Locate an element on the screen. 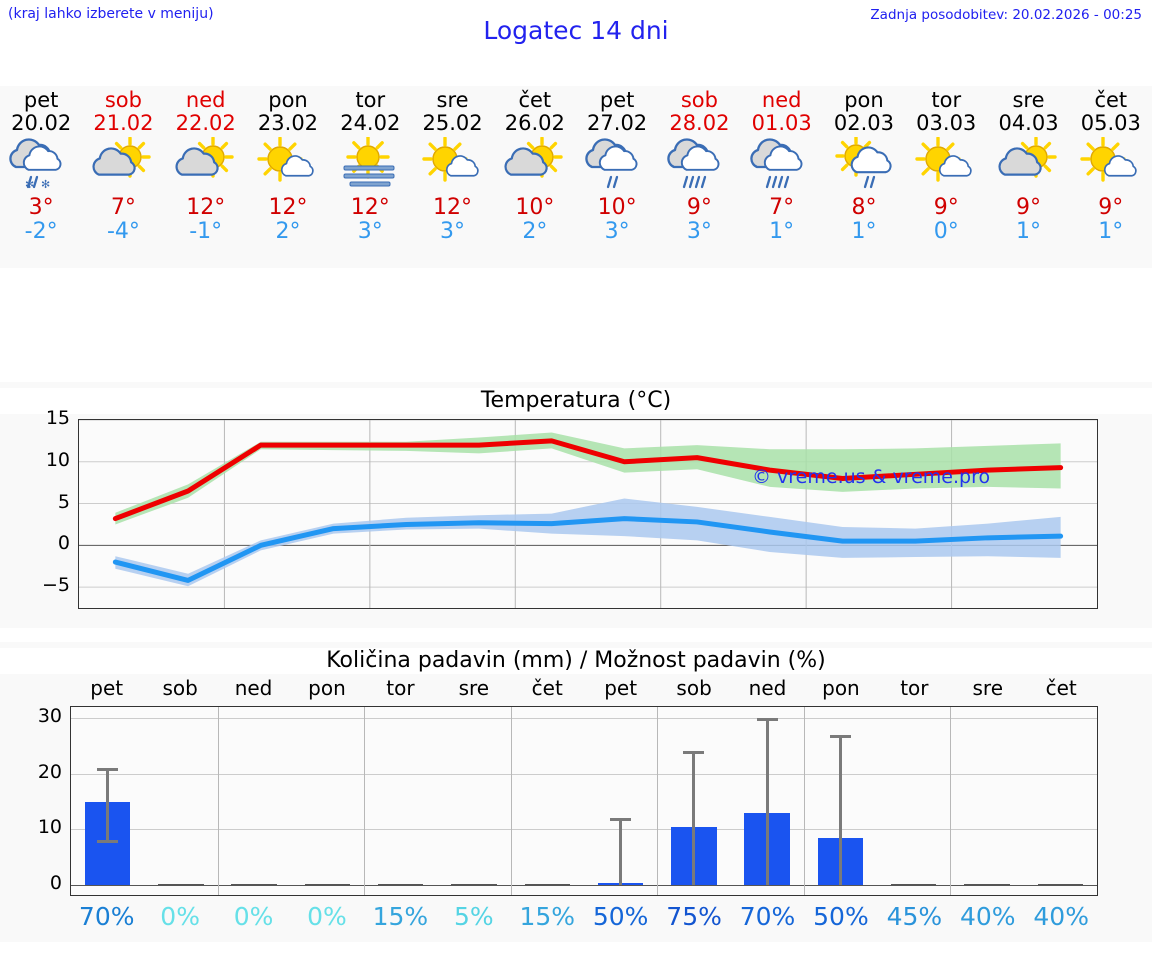 The width and height of the screenshot is (1152, 975). sun-small-cloud-icon is located at coordinates (943, 159).